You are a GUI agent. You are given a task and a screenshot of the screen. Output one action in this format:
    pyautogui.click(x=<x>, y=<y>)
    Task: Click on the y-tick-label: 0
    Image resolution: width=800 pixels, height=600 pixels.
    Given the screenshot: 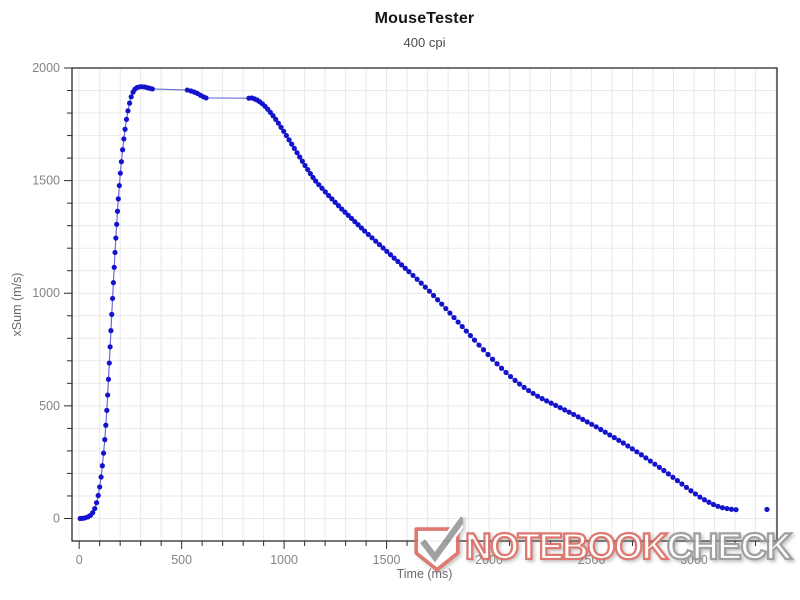 What is the action you would take?
    pyautogui.click(x=56, y=518)
    